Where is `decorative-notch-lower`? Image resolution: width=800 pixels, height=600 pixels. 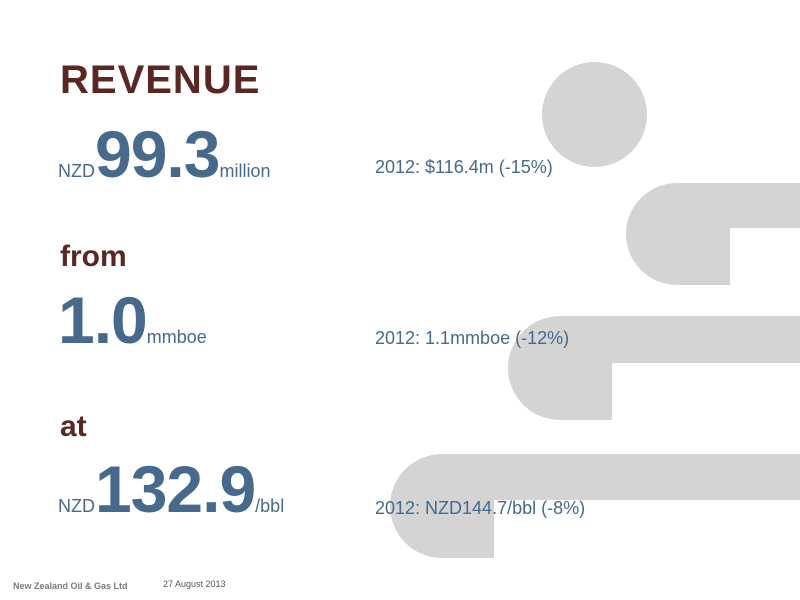 decorative-notch-lower is located at coordinates (647, 530).